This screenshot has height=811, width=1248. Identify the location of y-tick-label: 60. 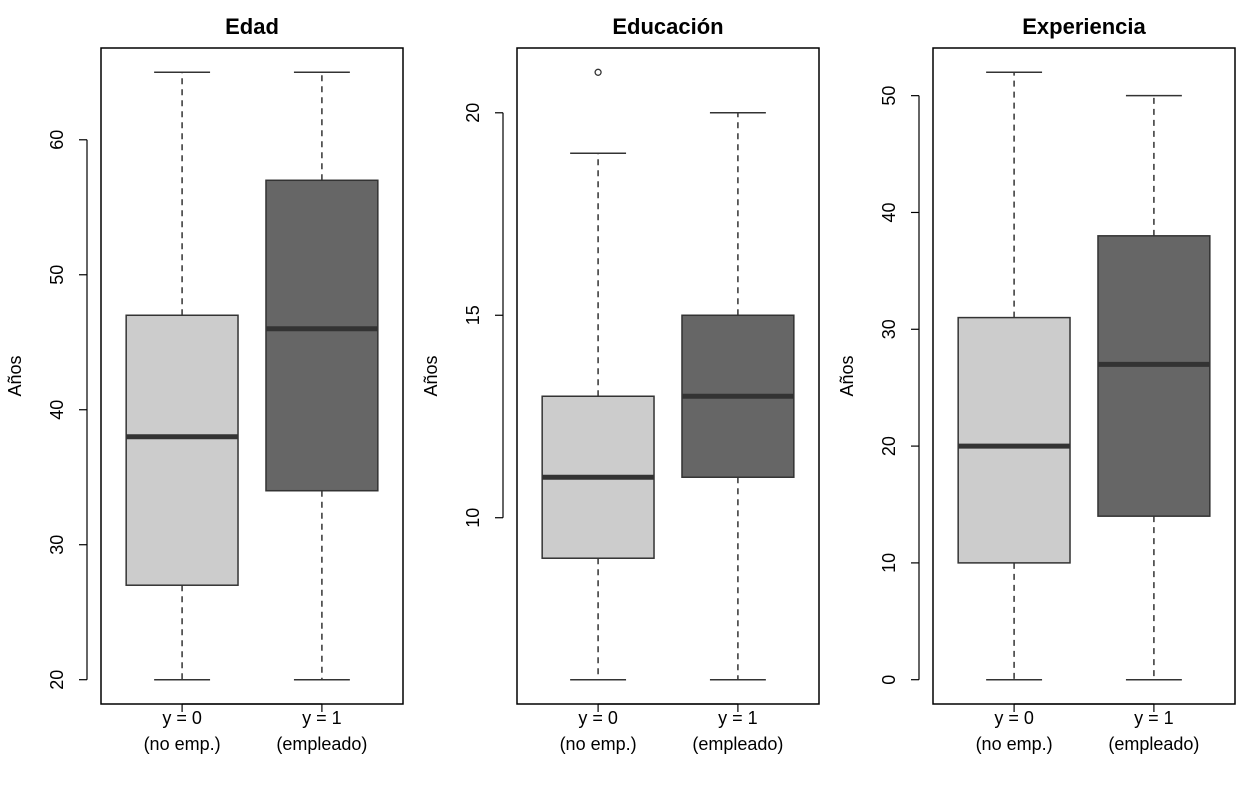
(57, 140).